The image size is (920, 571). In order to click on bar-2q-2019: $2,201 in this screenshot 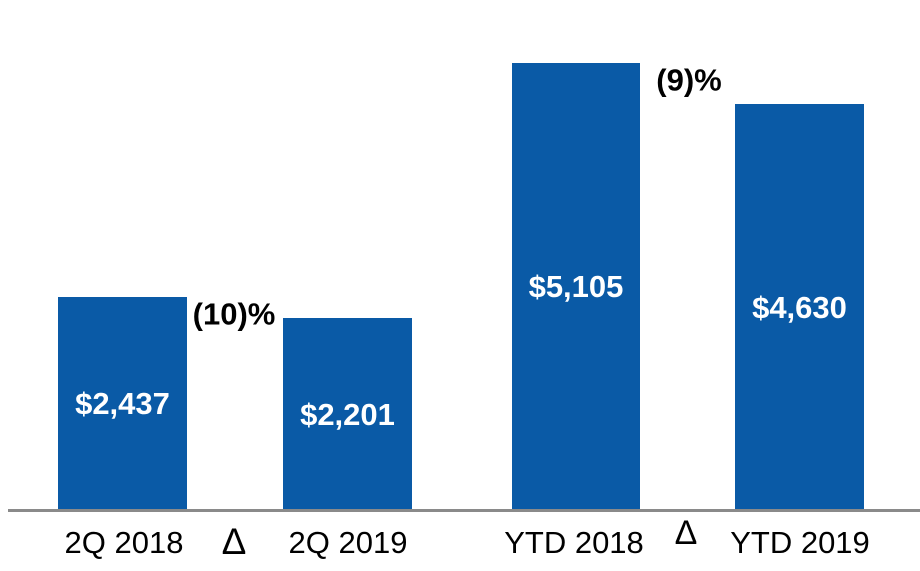, I will do `click(347, 414)`.